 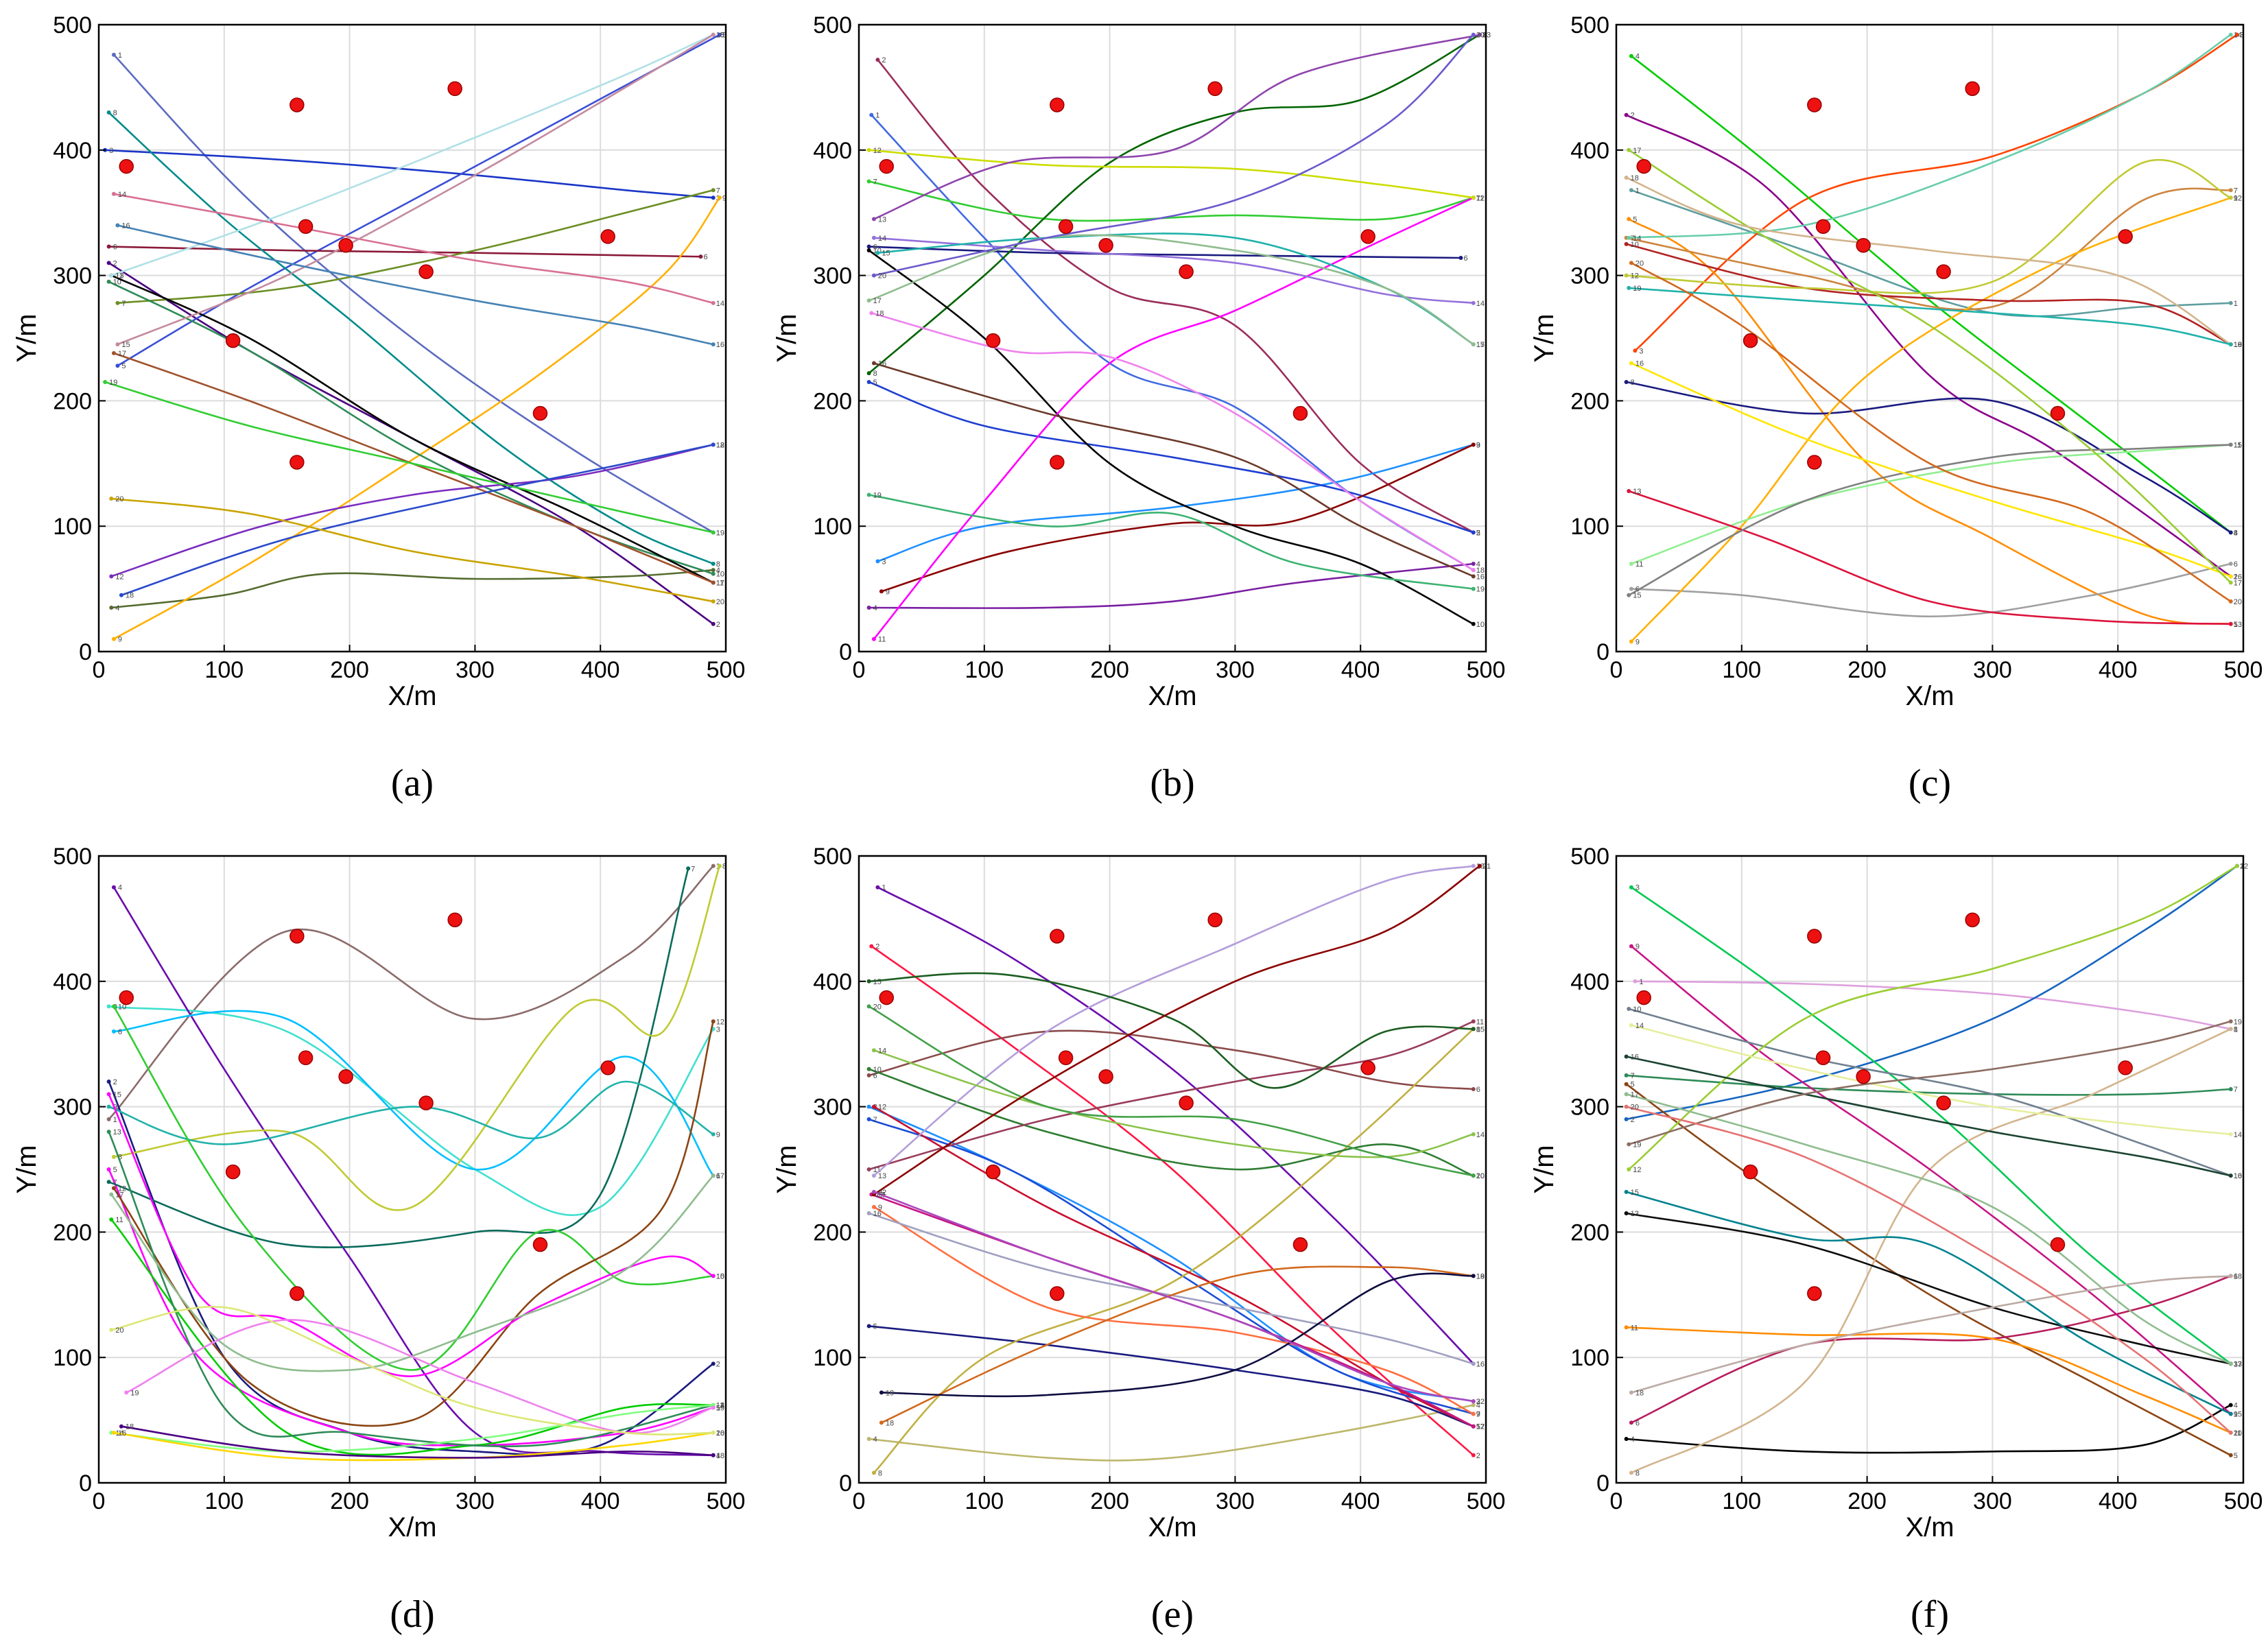 What do you see at coordinates (1930, 1614) in the screenshot?
I see `panel-caption: (f)` at bounding box center [1930, 1614].